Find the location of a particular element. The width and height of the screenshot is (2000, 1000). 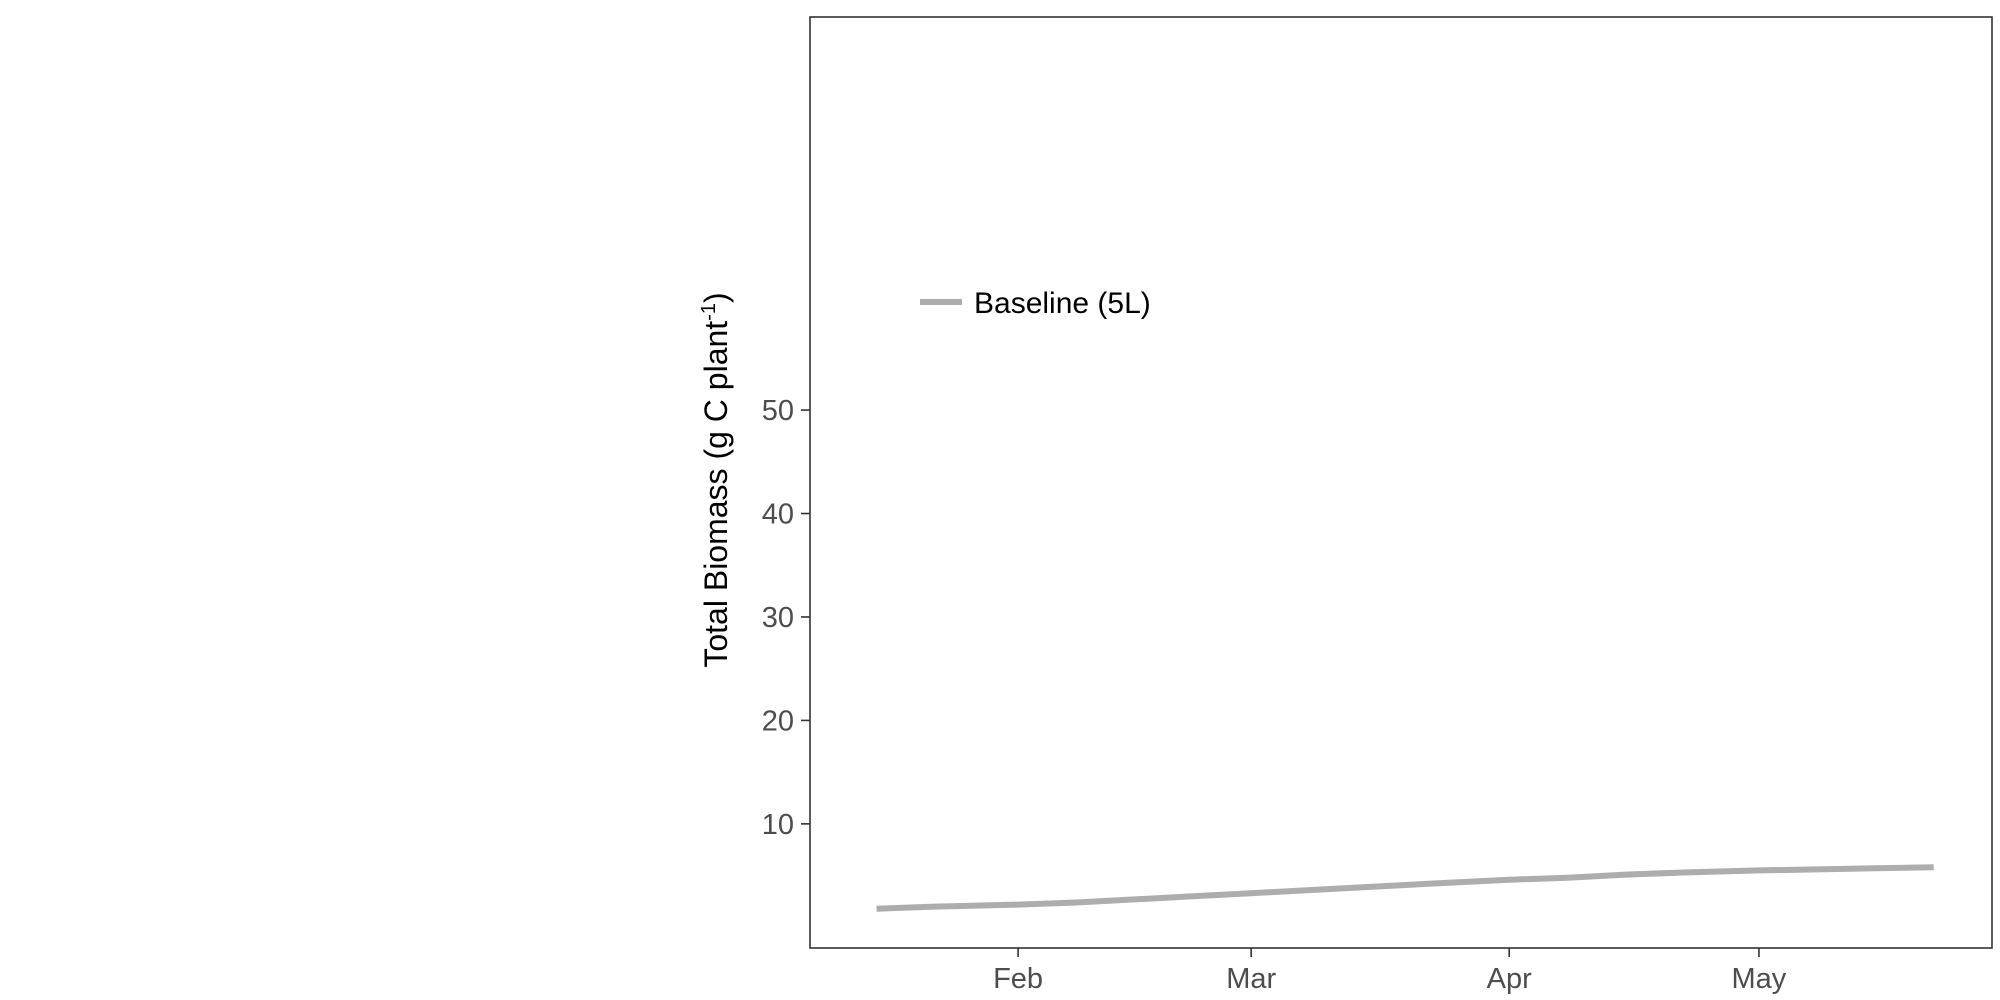

legend: Baseline (5L) is located at coordinates (1035, 303).